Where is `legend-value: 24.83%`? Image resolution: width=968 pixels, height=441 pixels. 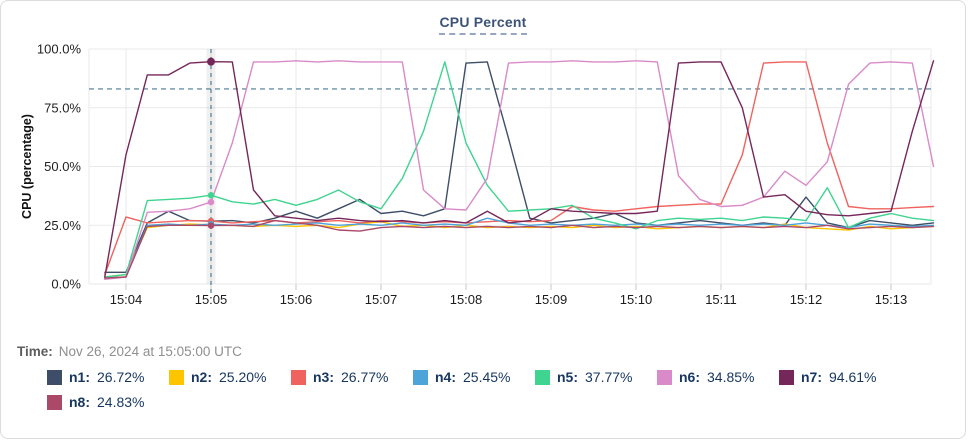 legend-value: 24.83% is located at coordinates (121, 402).